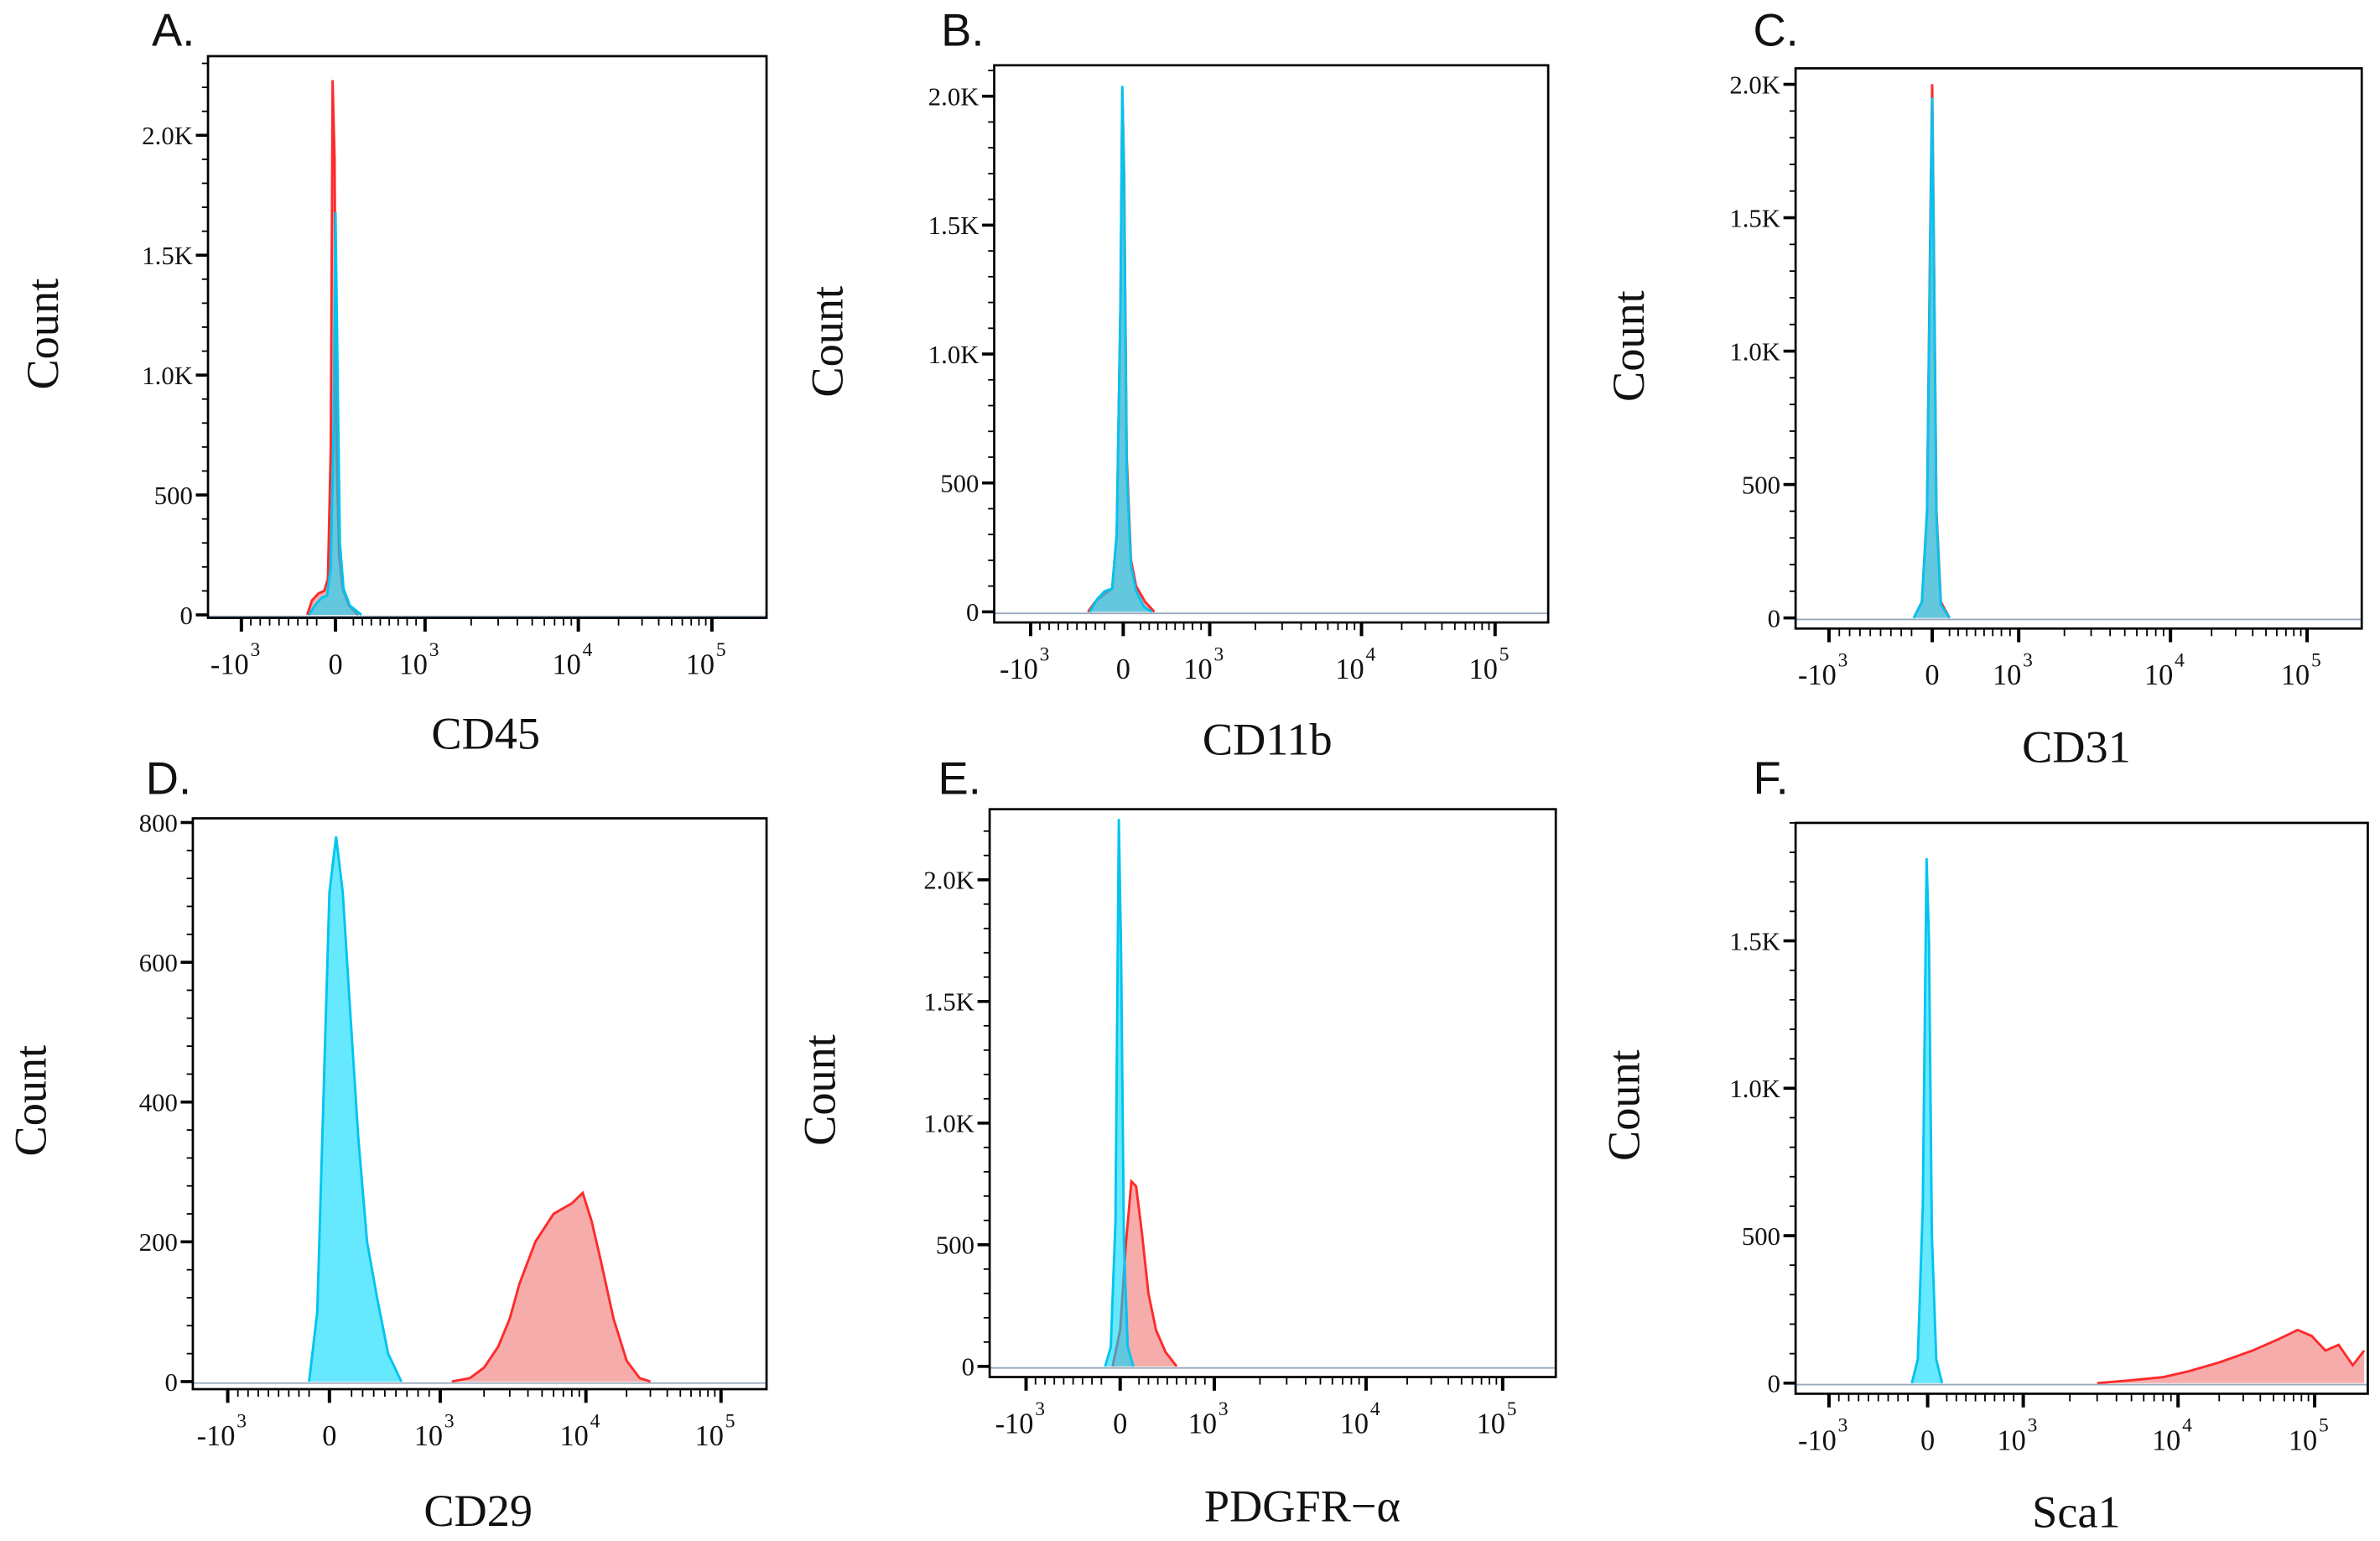 The height and width of the screenshot is (1541, 2380). What do you see at coordinates (1770, 779) in the screenshot?
I see `panel-letter: F.` at bounding box center [1770, 779].